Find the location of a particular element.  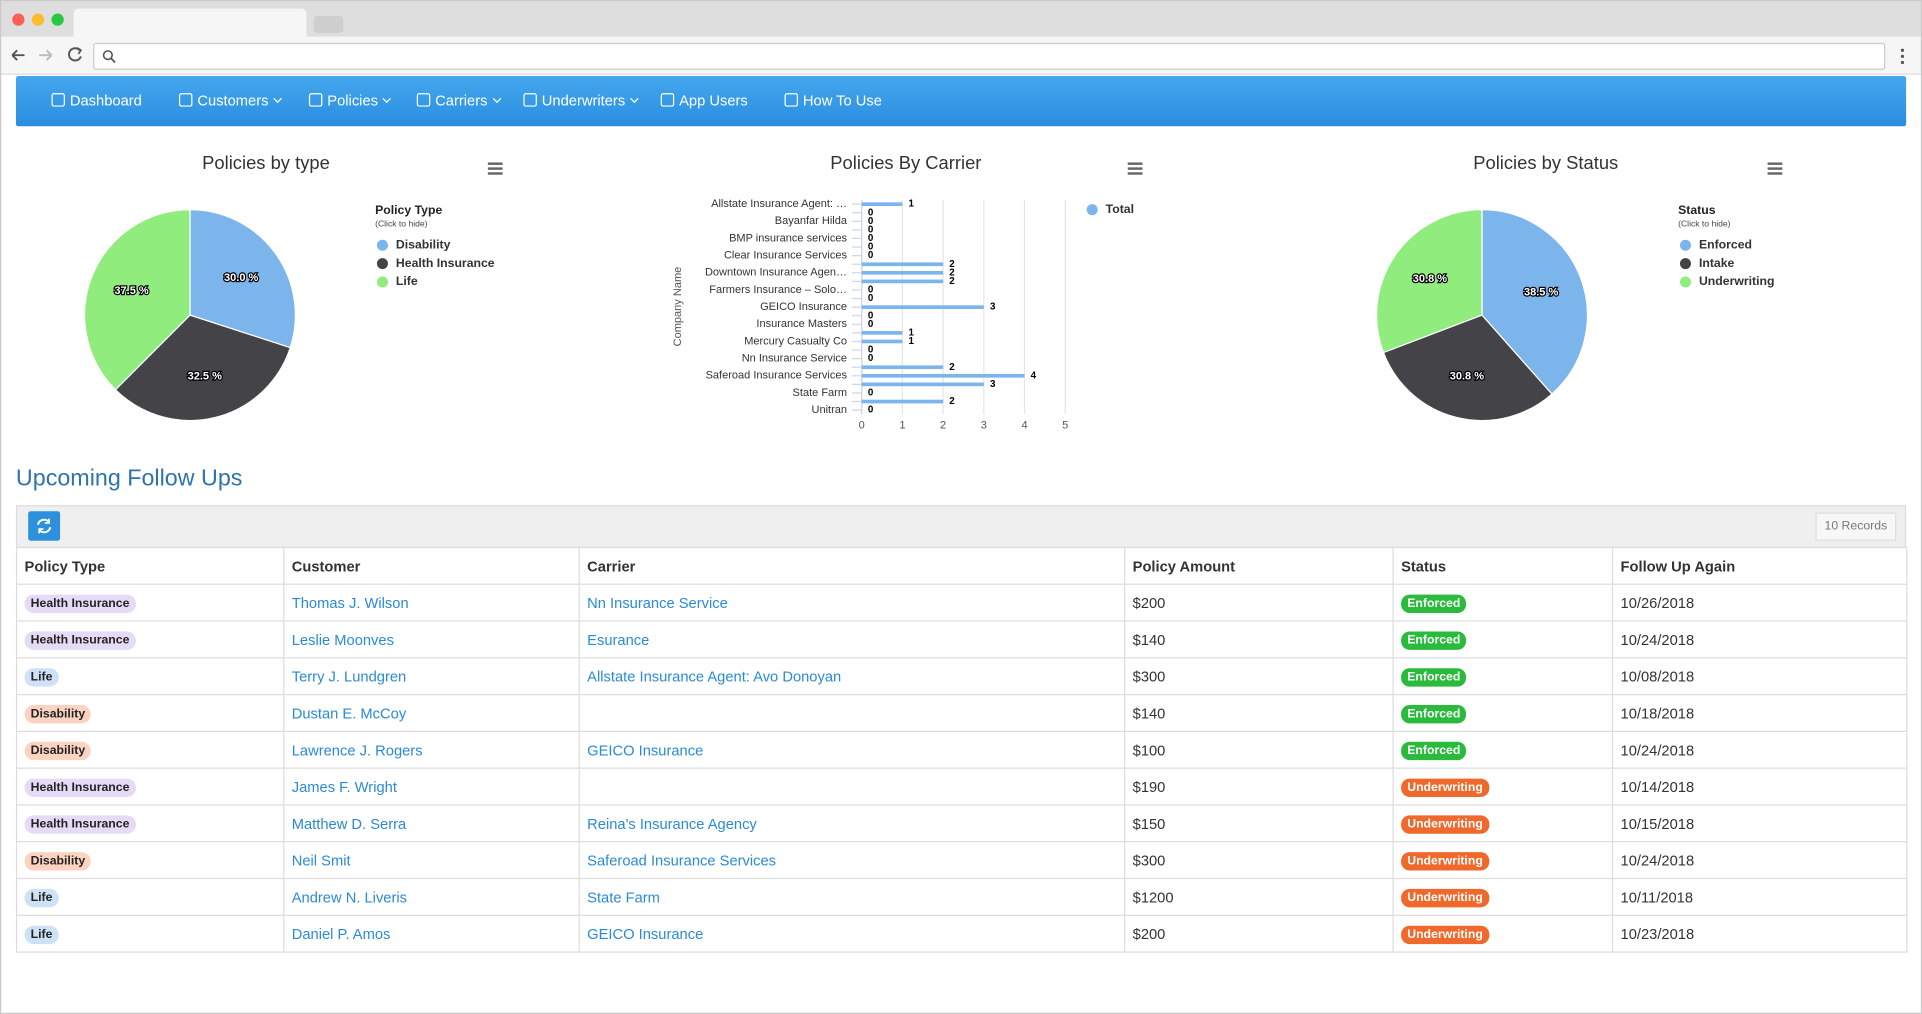

nav-item: Customers is located at coordinates (230, 100).